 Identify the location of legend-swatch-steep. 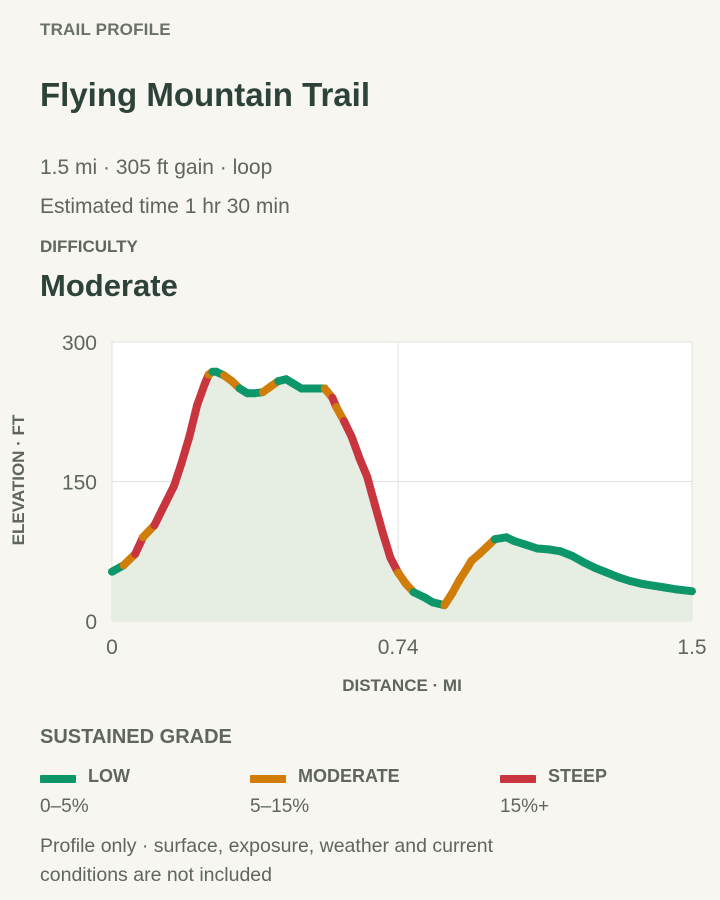
(518, 779).